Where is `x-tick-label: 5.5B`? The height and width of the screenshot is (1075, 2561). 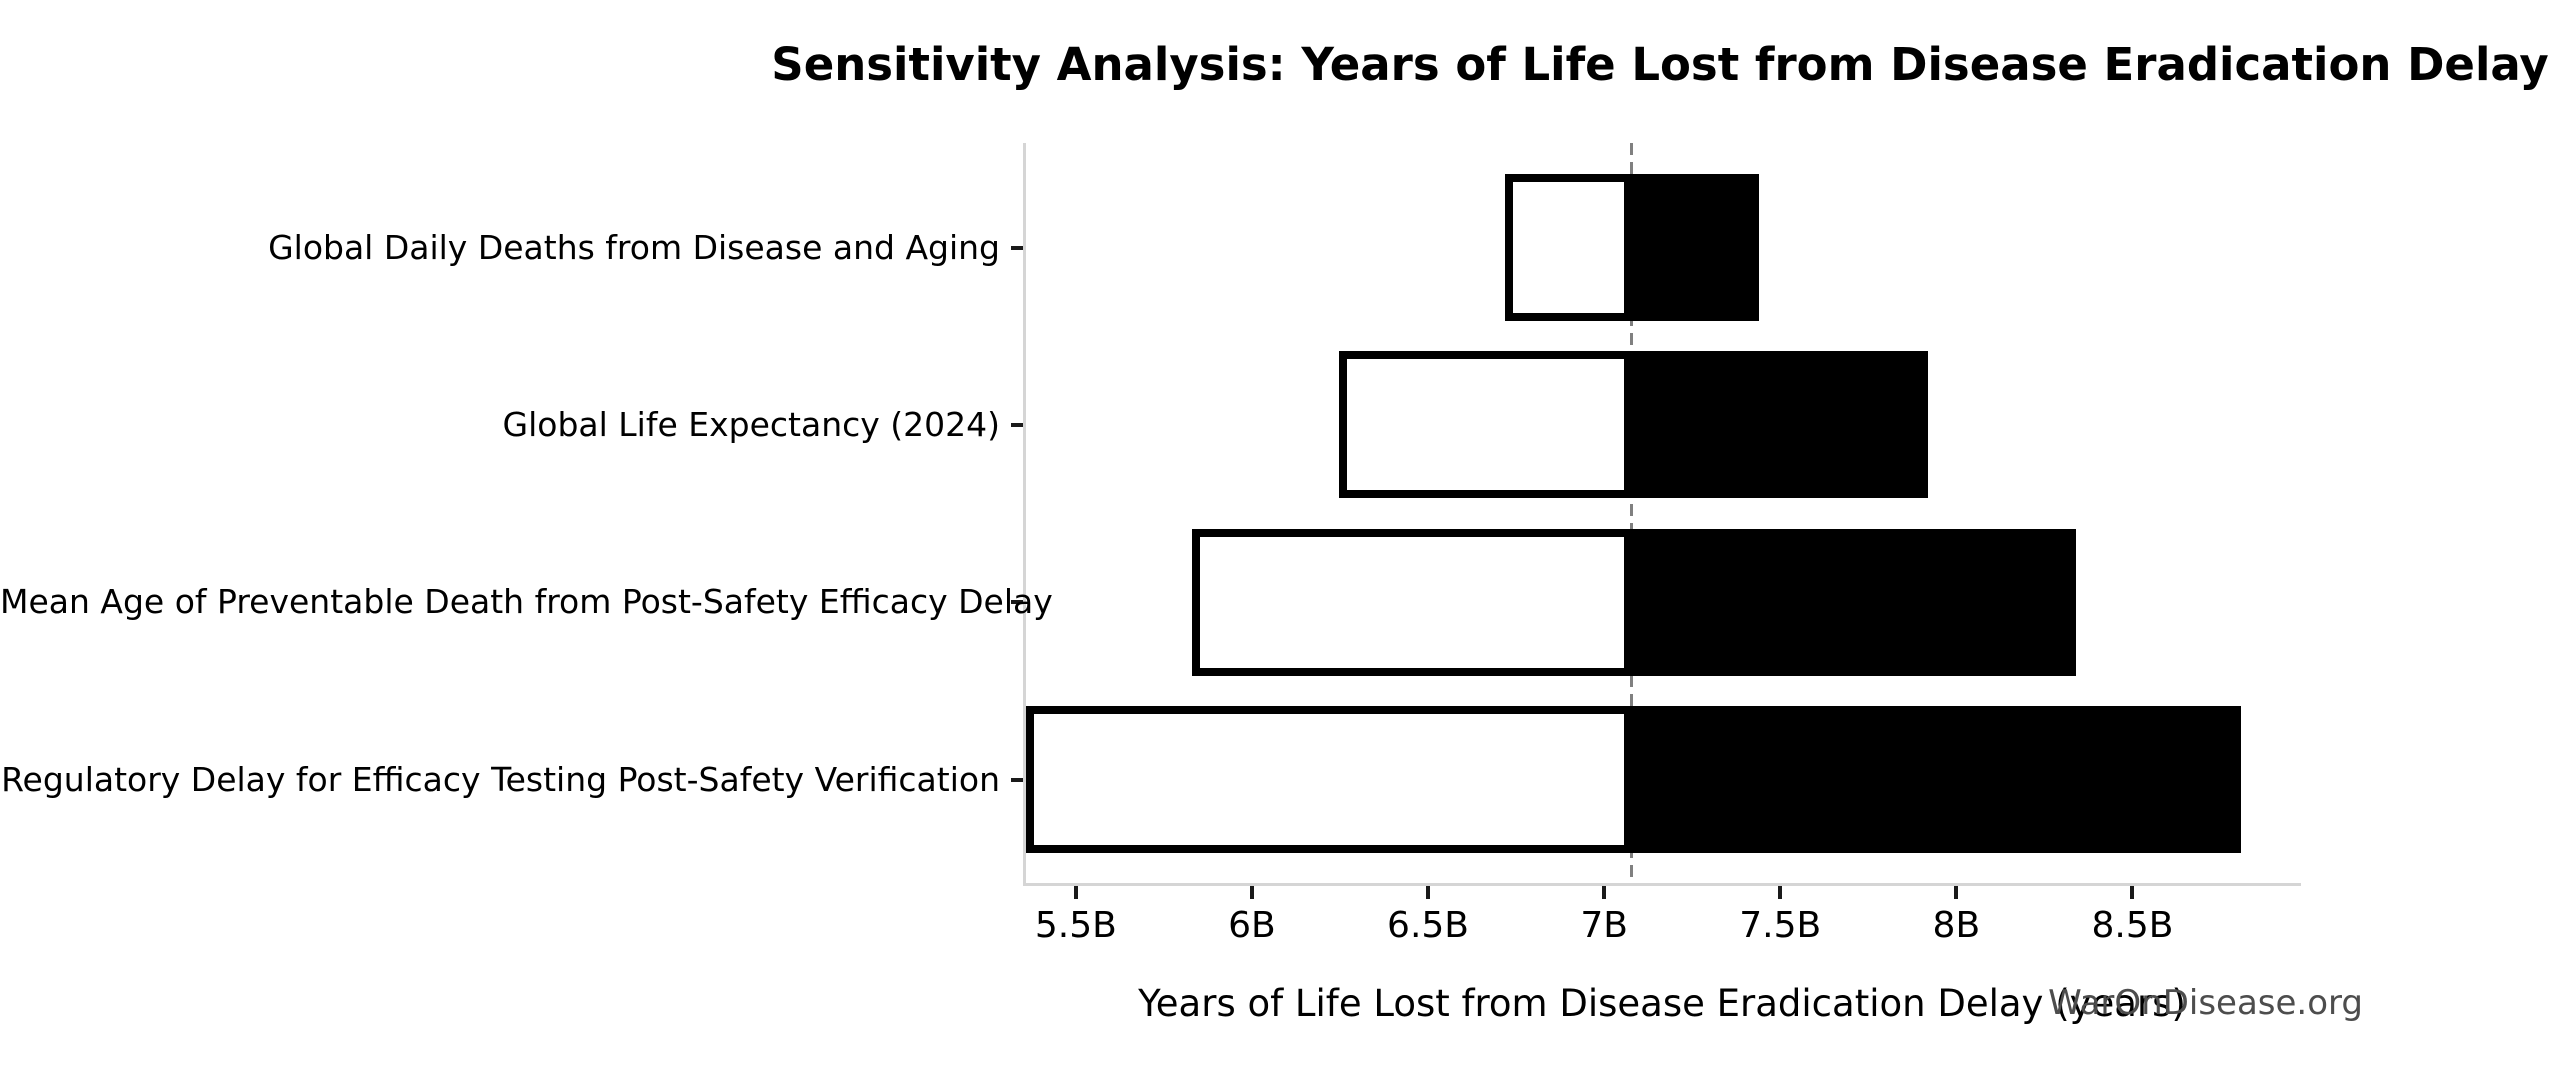 x-tick-label: 5.5B is located at coordinates (1075, 925).